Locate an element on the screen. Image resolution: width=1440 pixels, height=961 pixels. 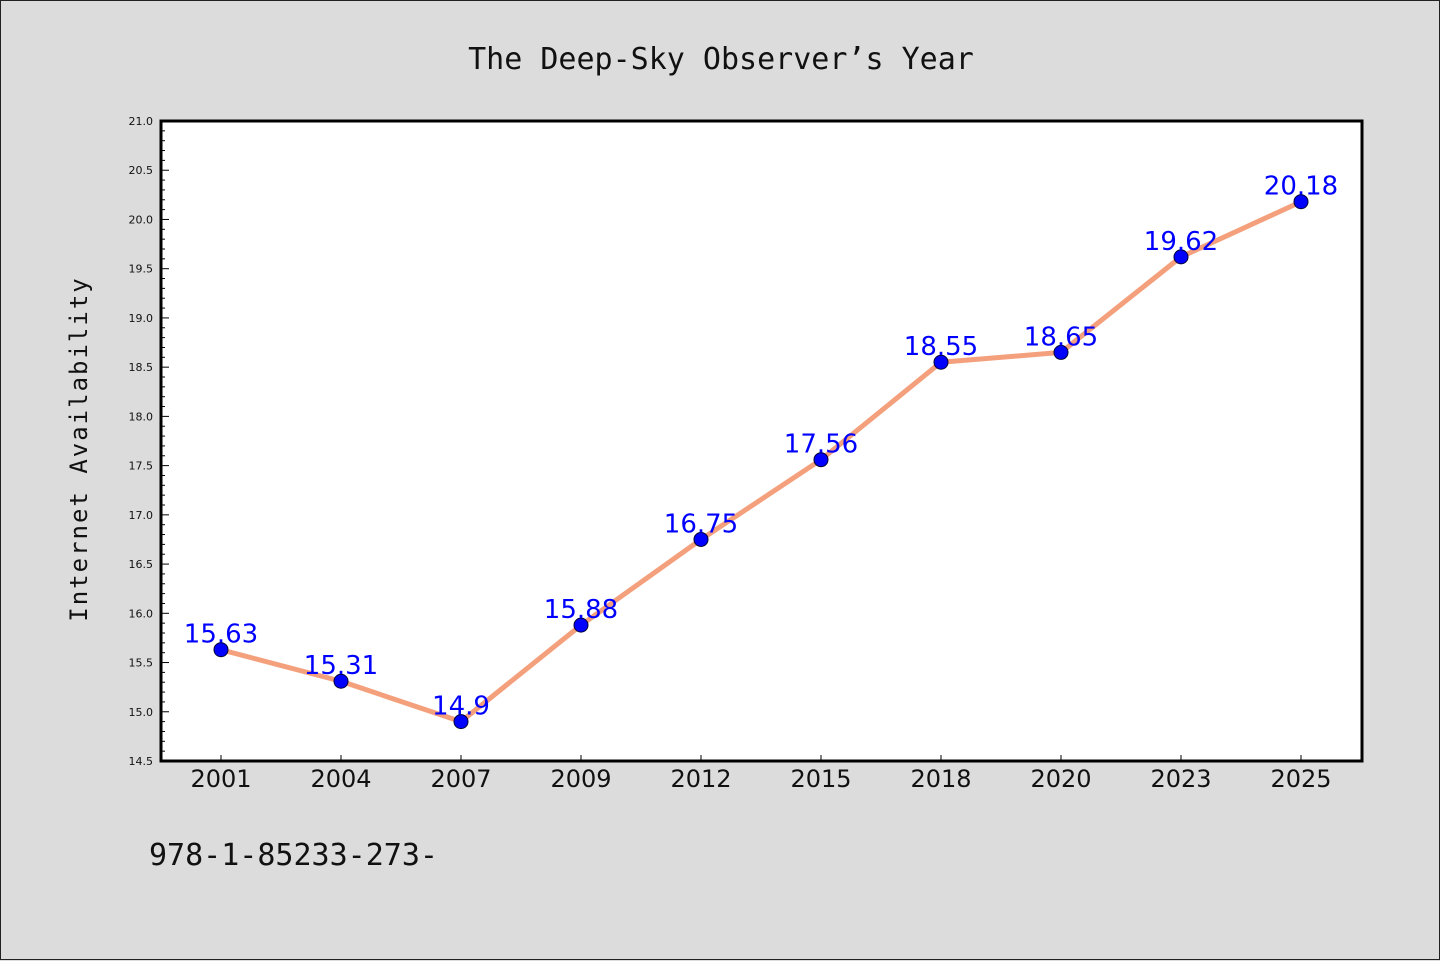
data-label: 15.31 is located at coordinates (341, 666).